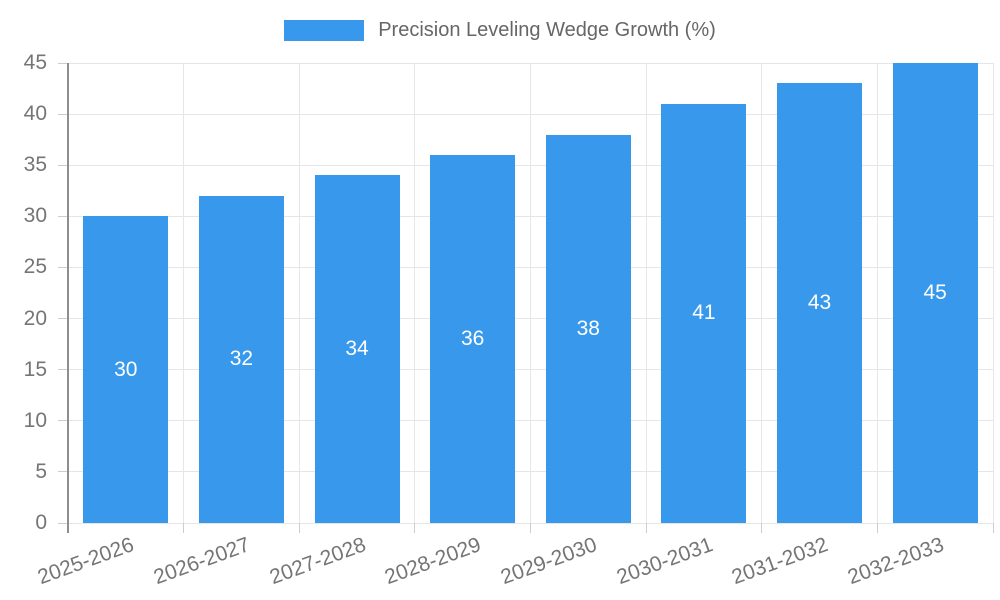  I want to click on bar-2027-2028, so click(357, 349).